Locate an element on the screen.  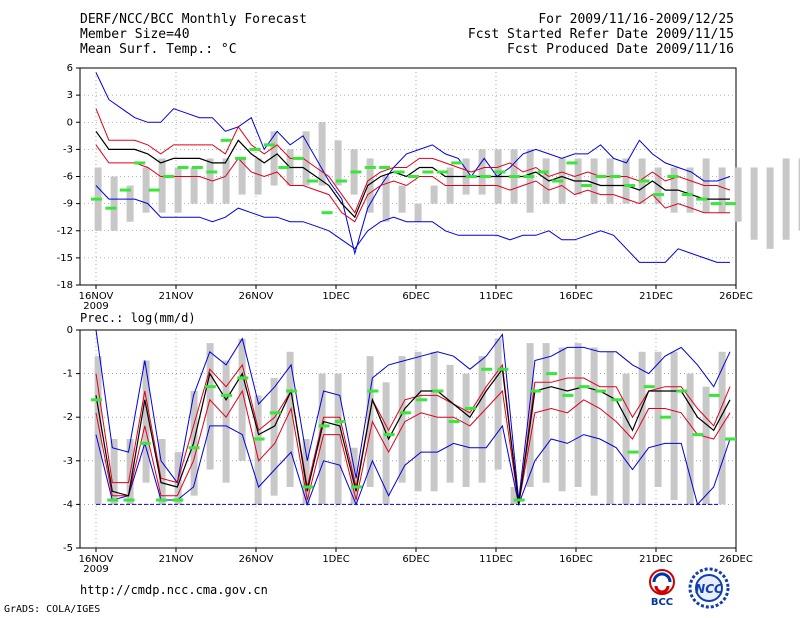
chart1-ytick-label: 0 is located at coordinates (70, 330).